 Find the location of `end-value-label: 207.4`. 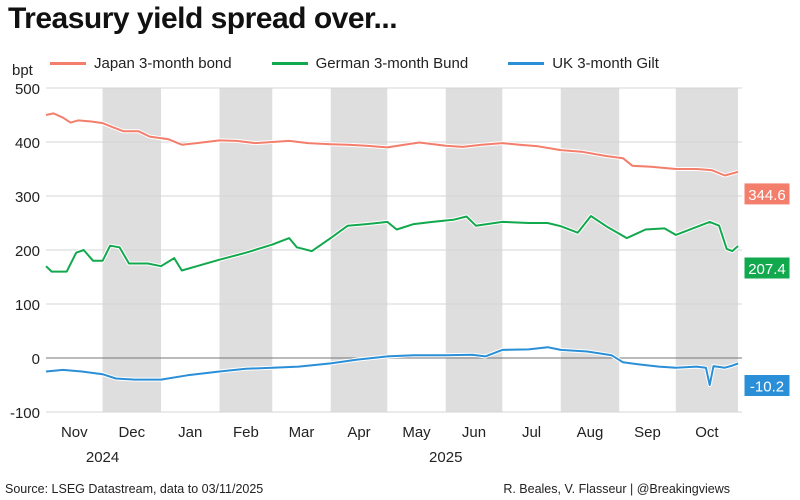

end-value-label: 207.4 is located at coordinates (767, 269).